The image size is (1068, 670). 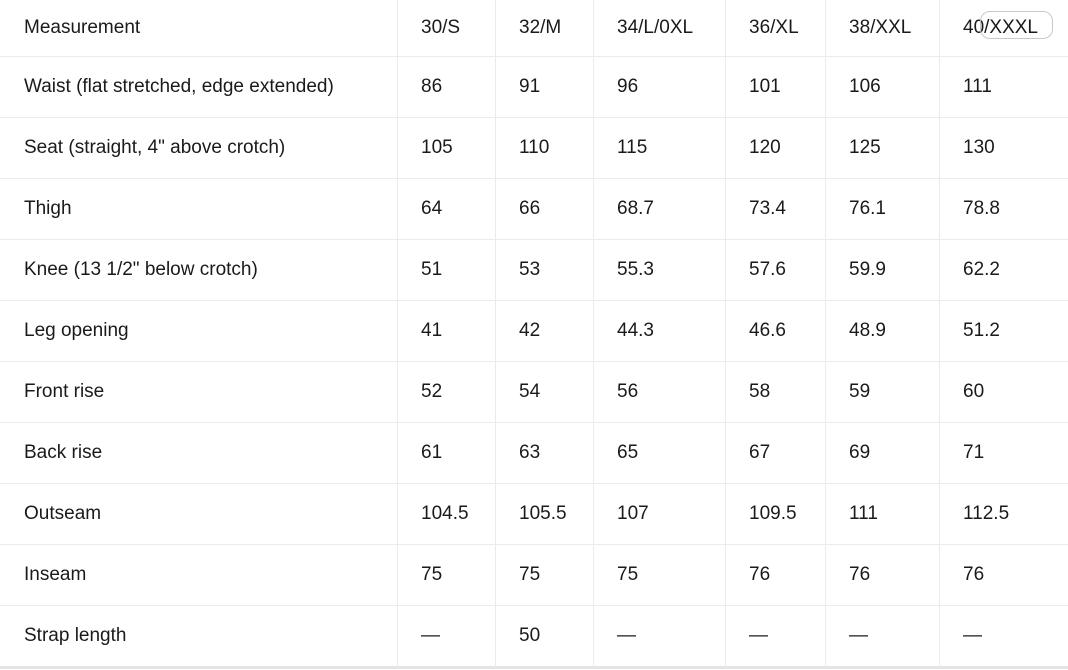 I want to click on table-cell: 65, so click(x=660, y=453).